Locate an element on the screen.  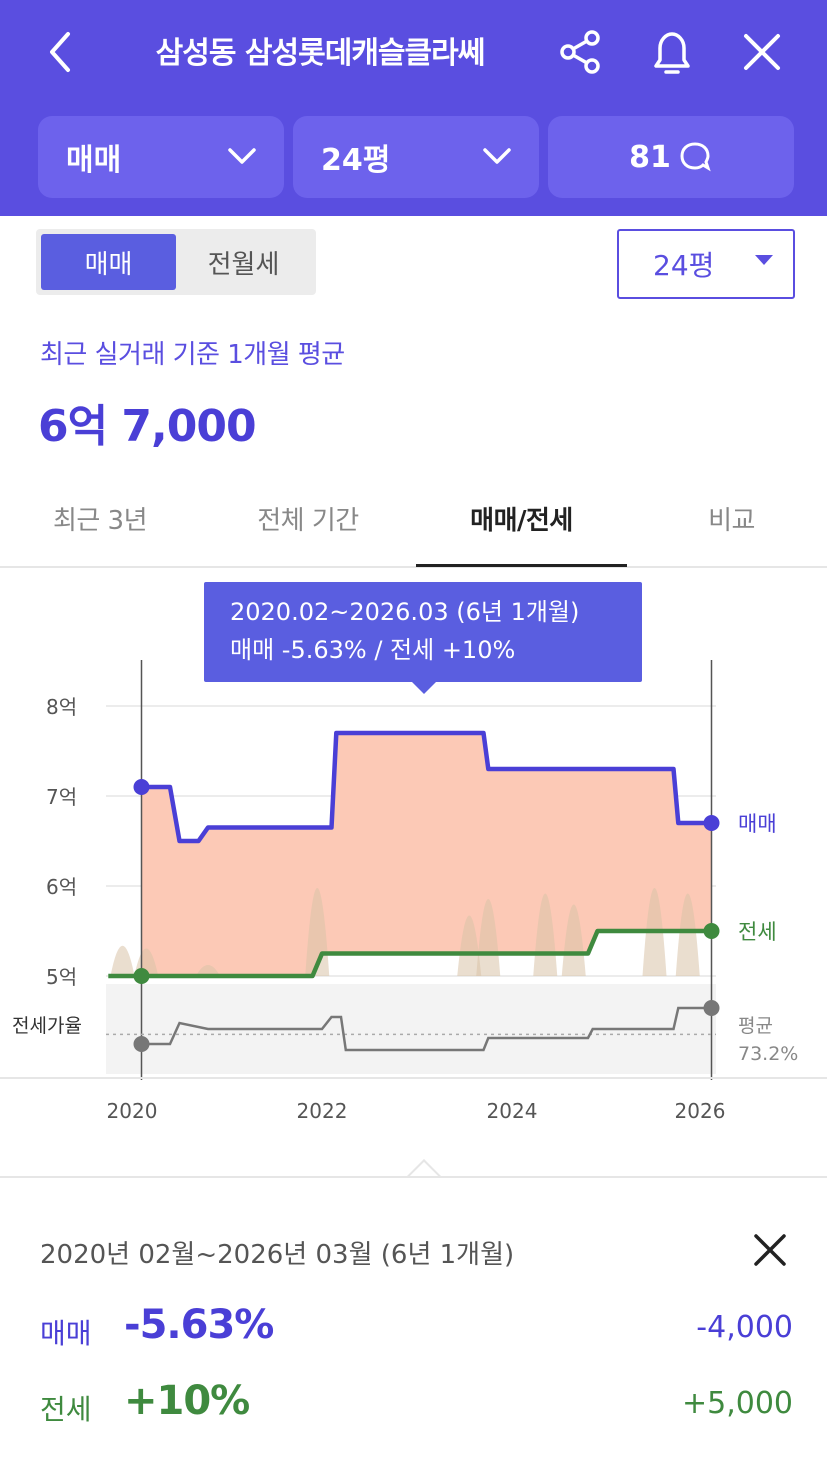
sale-series-label: 매매 is located at coordinates (757, 824).